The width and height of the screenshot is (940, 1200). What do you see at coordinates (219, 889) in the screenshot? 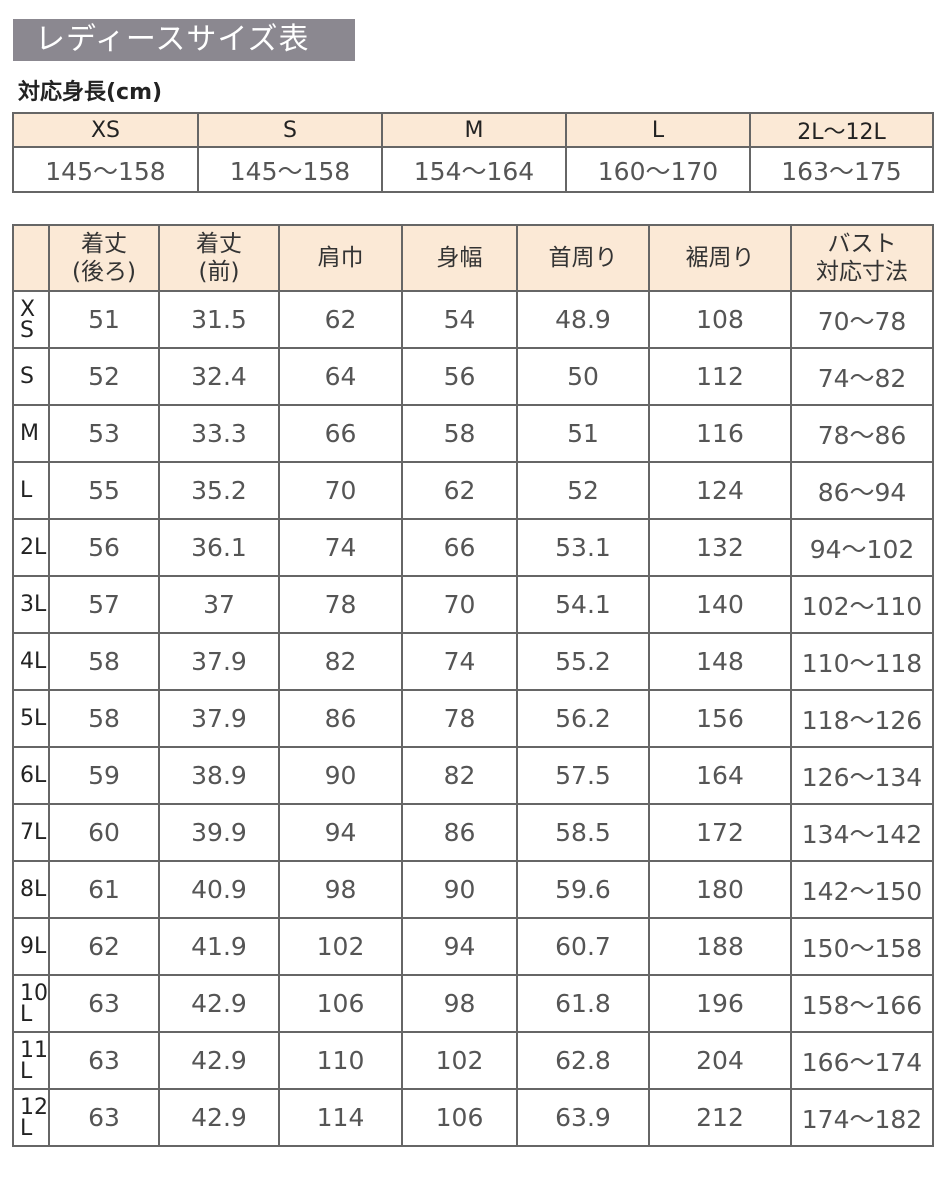
I see `table-cell: 40.9` at bounding box center [219, 889].